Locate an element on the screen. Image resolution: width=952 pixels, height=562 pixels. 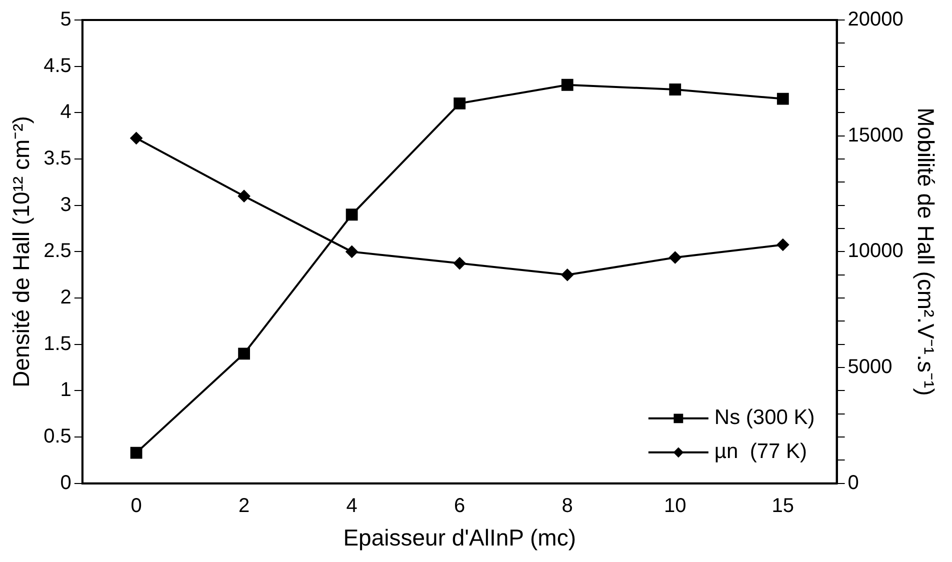
y-tick-label: 4 is located at coordinates (66, 112).